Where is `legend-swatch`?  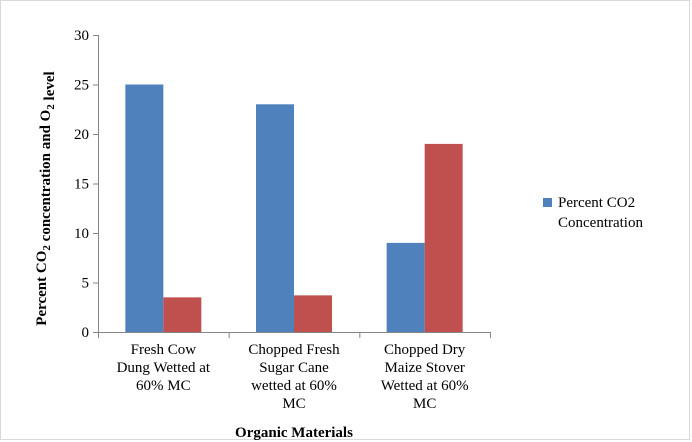
legend-swatch is located at coordinates (547, 202).